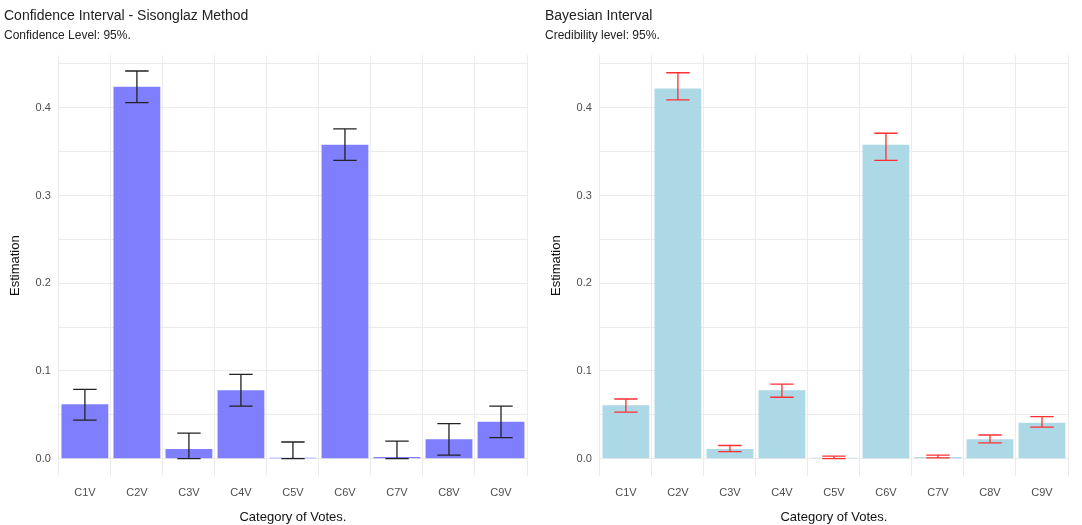  What do you see at coordinates (602, 35) in the screenshot?
I see `chart-subtitle: Credibility level: 95%.` at bounding box center [602, 35].